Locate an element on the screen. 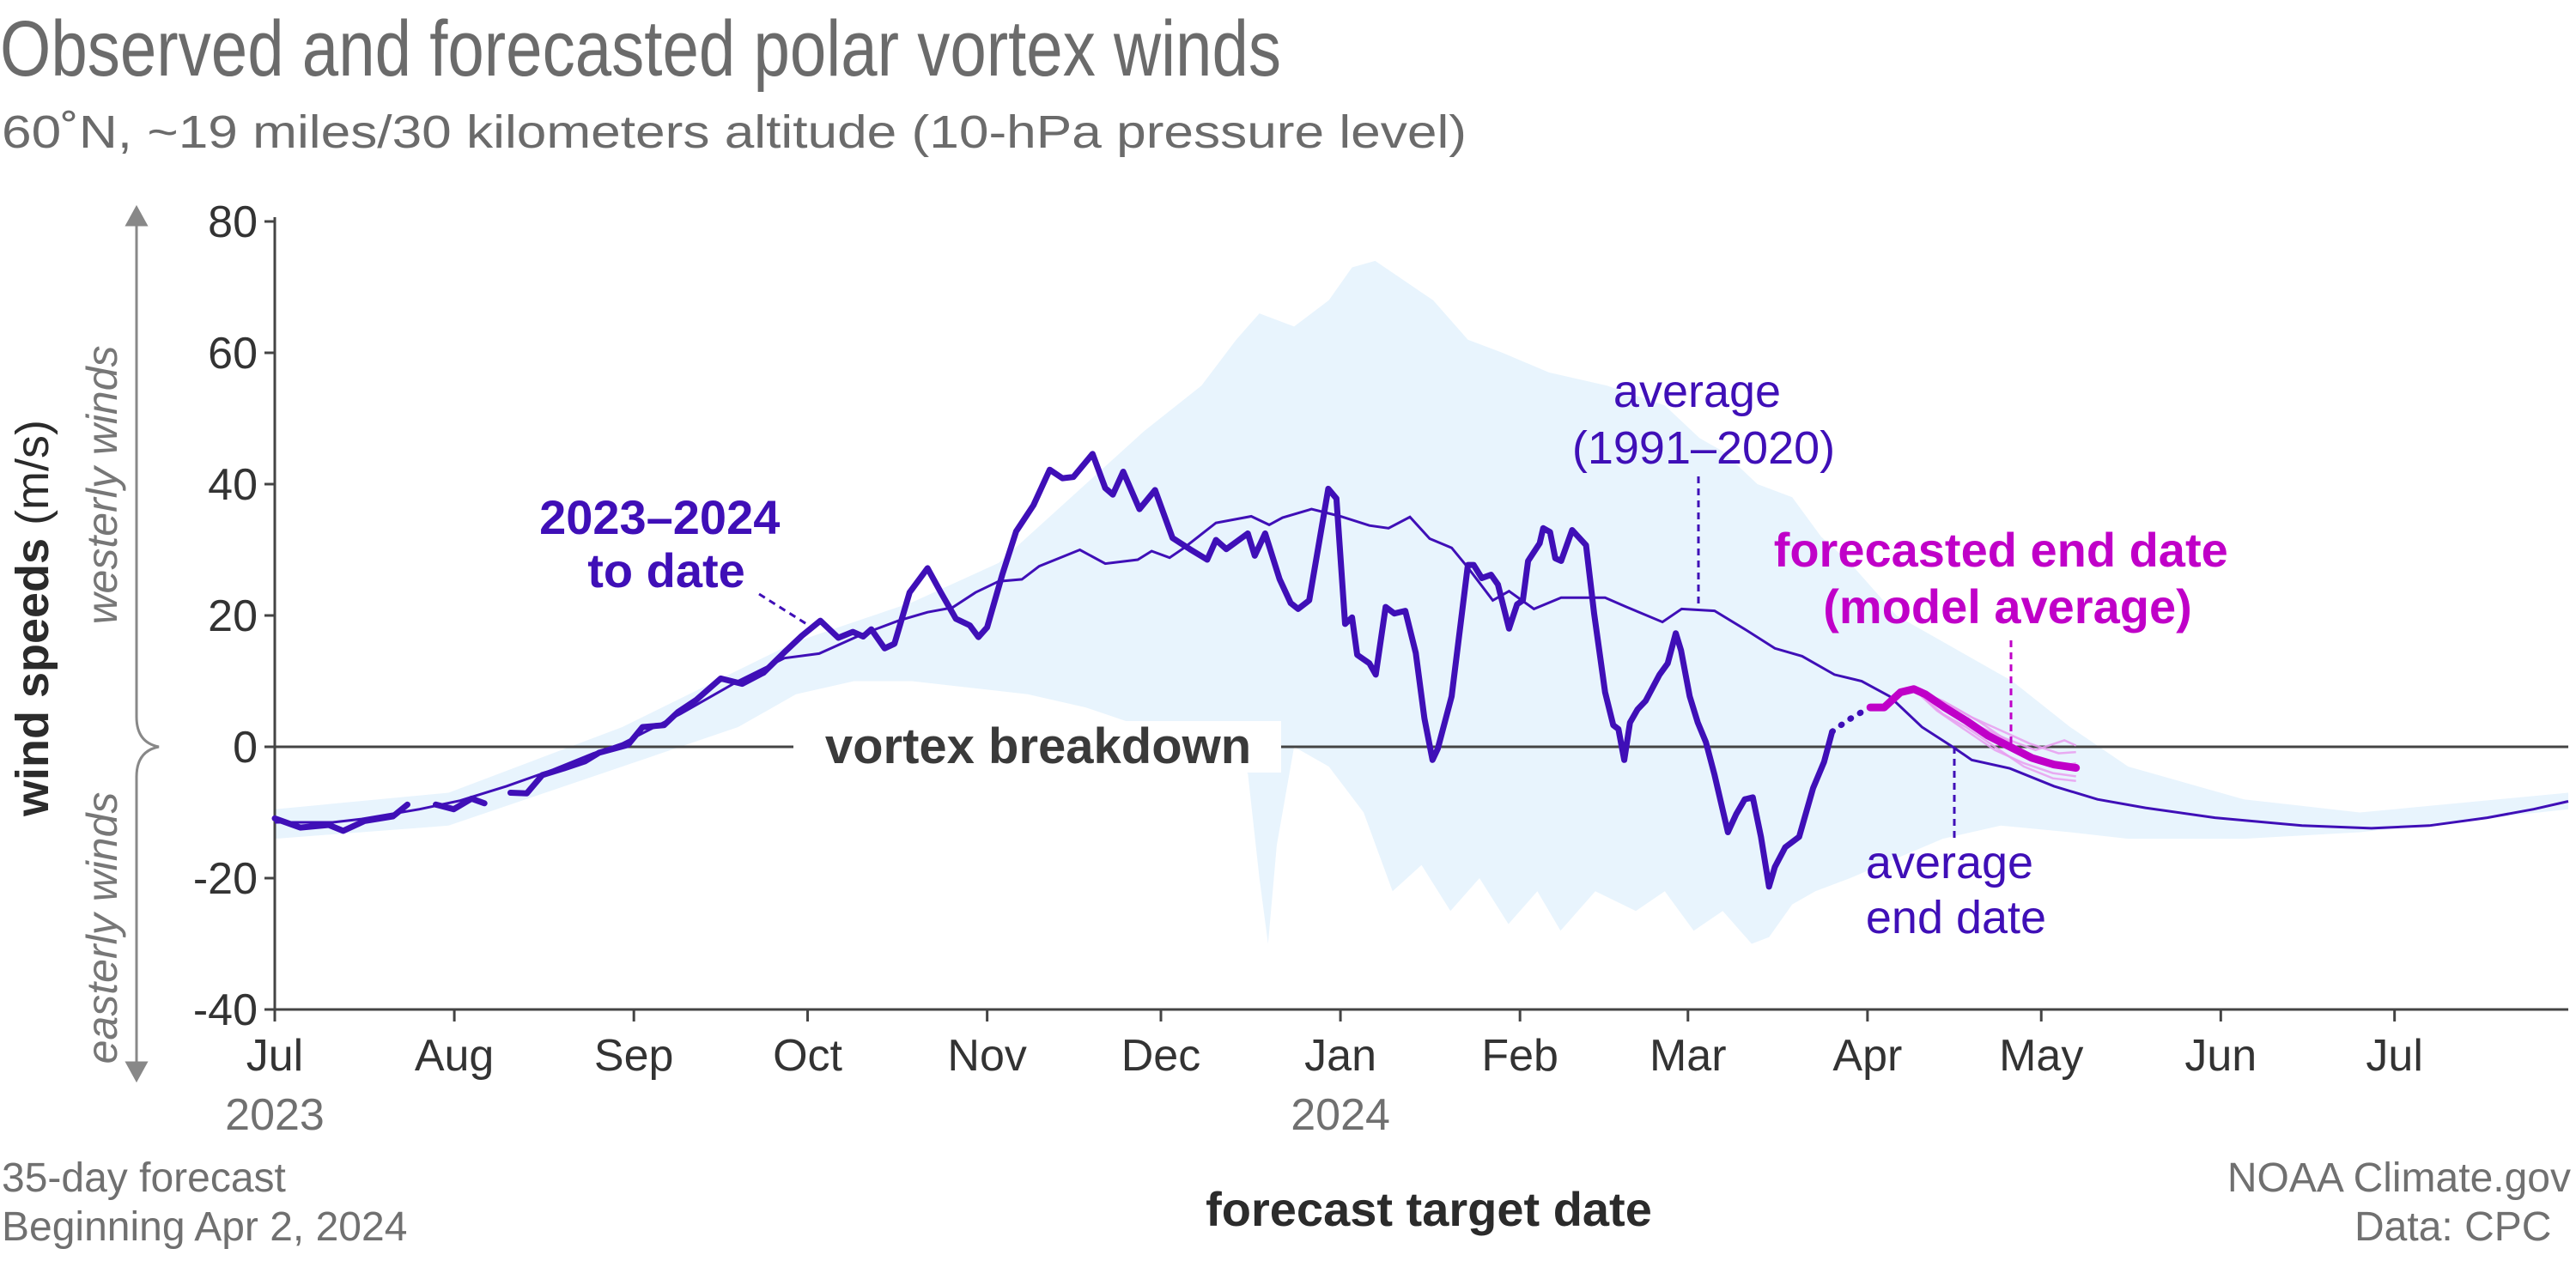  observed-gap-dotted-line is located at coordinates (1851, 720).